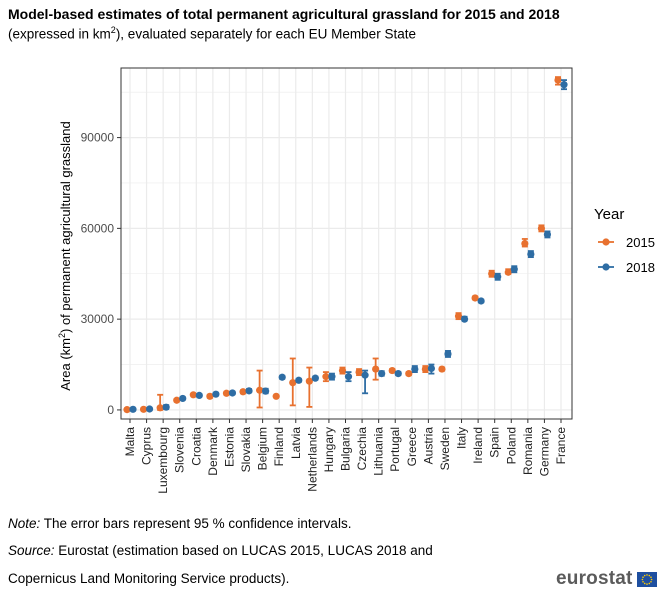  I want to click on legend-items: 2015 2018, so click(626, 255).